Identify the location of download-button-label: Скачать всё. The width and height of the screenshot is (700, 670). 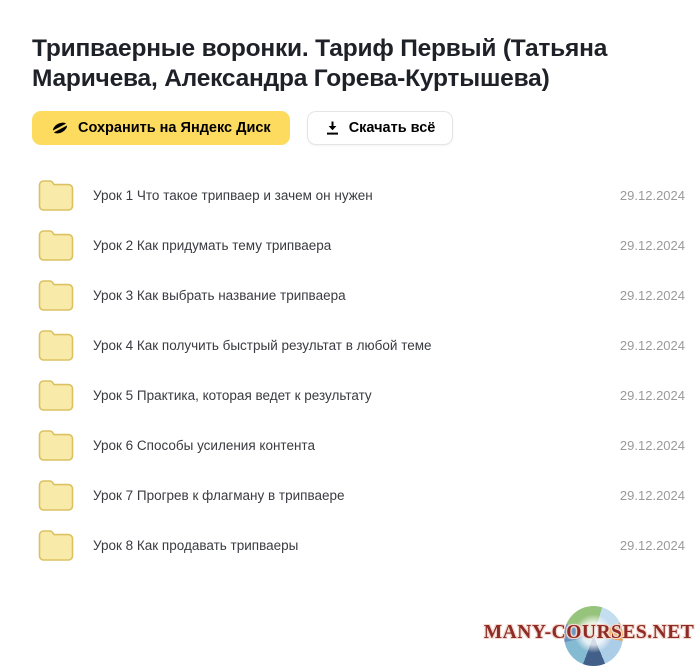
(392, 128).